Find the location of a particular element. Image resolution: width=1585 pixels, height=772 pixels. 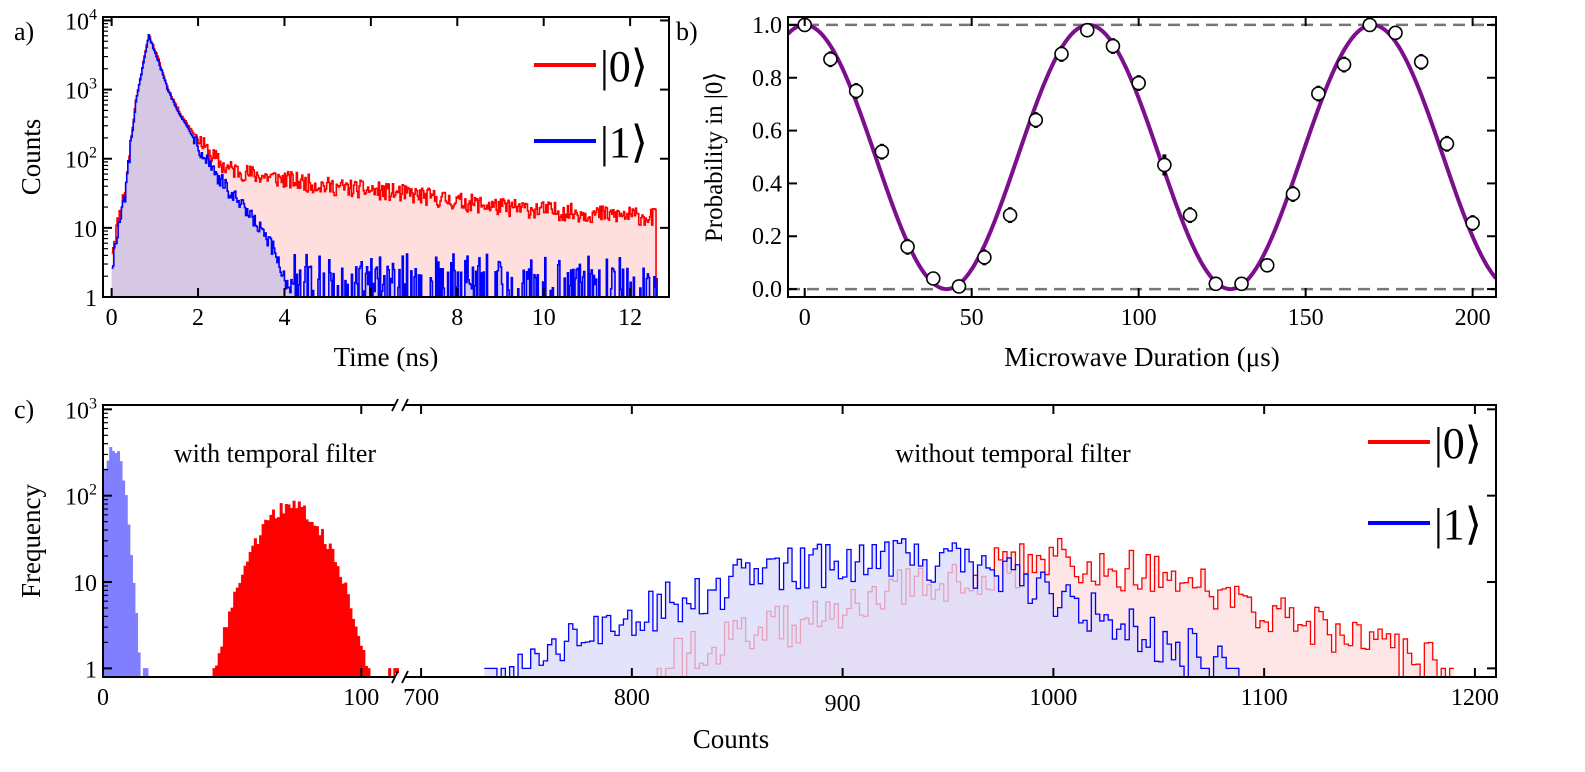

annotation-with-filter: with temporal filter is located at coordinates (275, 453).